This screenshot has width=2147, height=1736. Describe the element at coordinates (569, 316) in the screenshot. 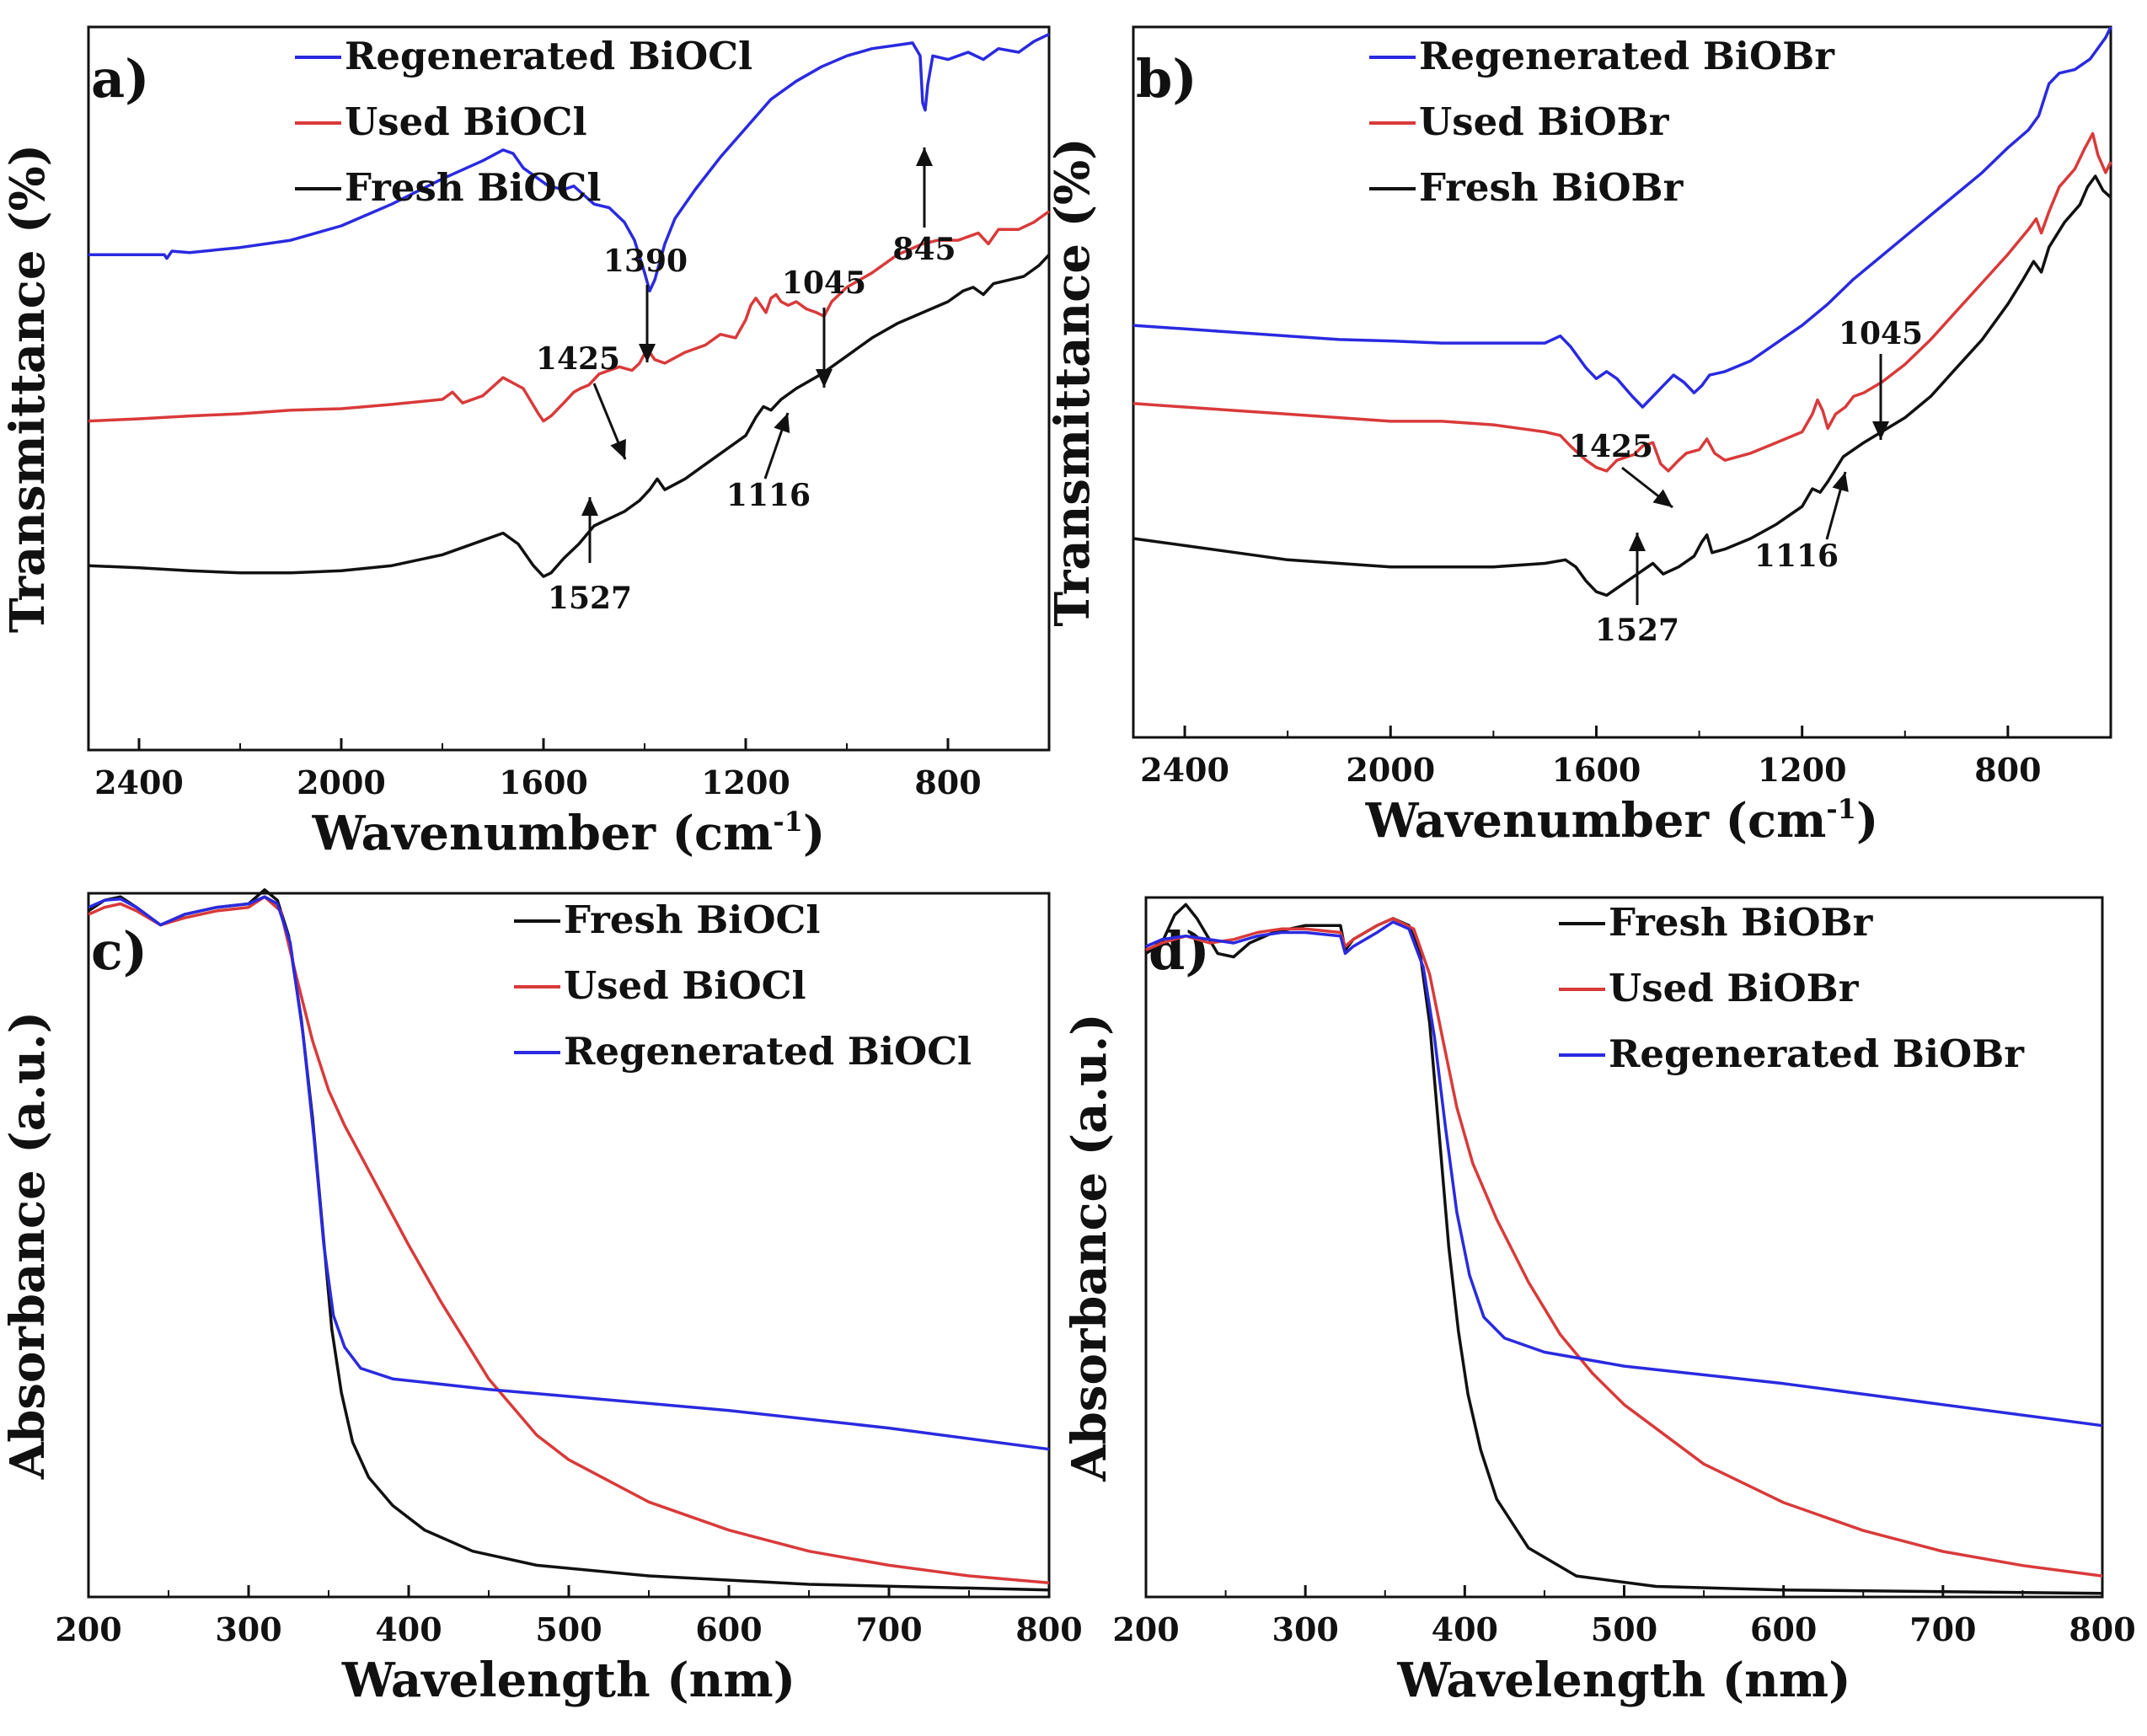

I see `series-line-used-biocl` at that location.